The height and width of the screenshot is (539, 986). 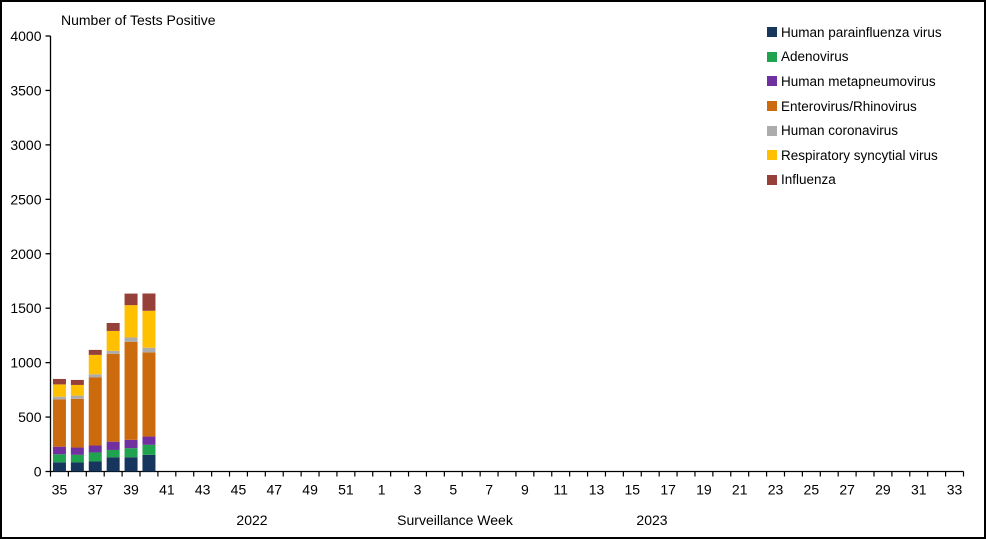 What do you see at coordinates (382, 490) in the screenshot?
I see `x-tick-label: 1` at bounding box center [382, 490].